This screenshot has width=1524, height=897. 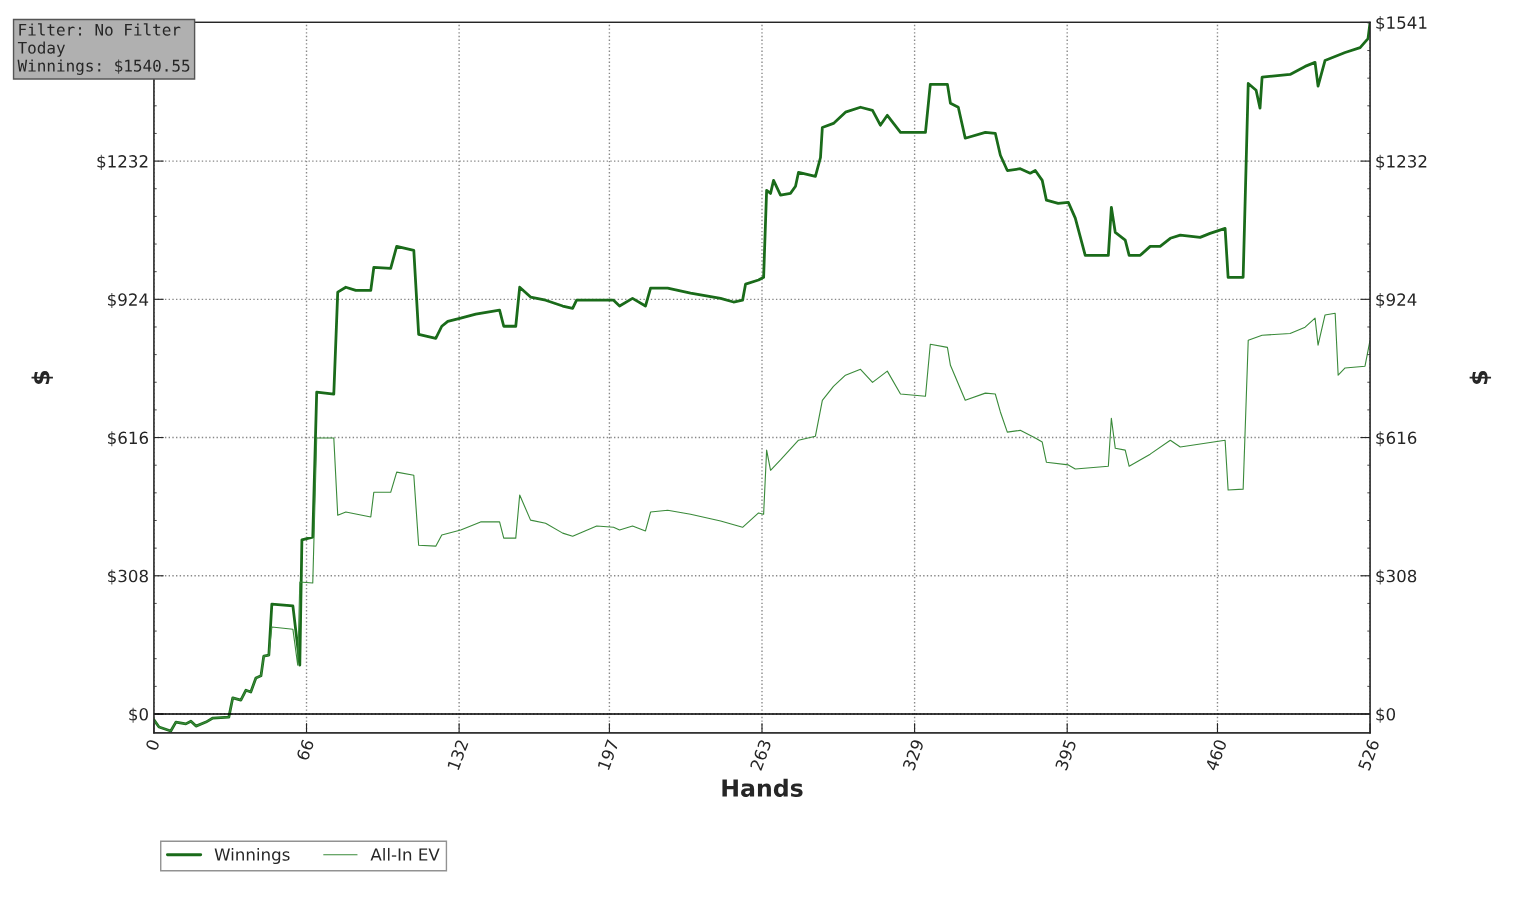 What do you see at coordinates (1401, 162) in the screenshot?
I see `y2-tick-label: $1232` at bounding box center [1401, 162].